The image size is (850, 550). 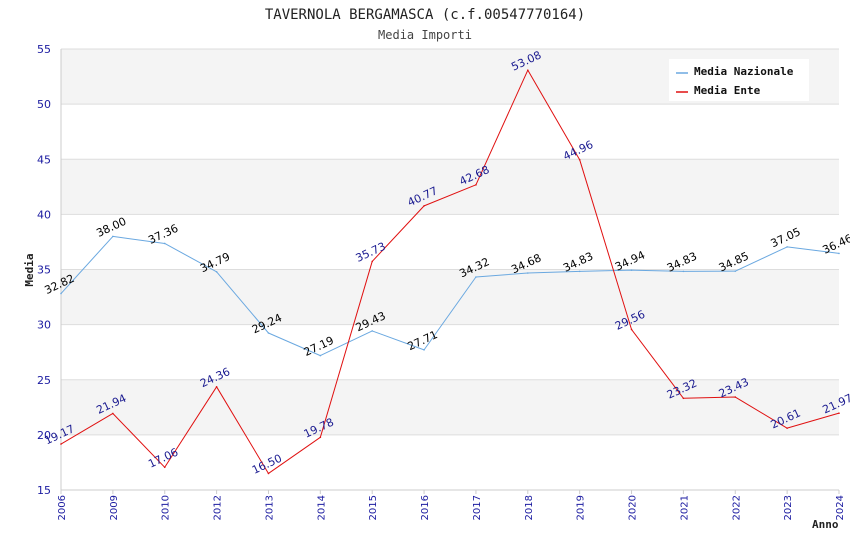 I want to click on y-tick-label: 25, so click(x=44, y=380).